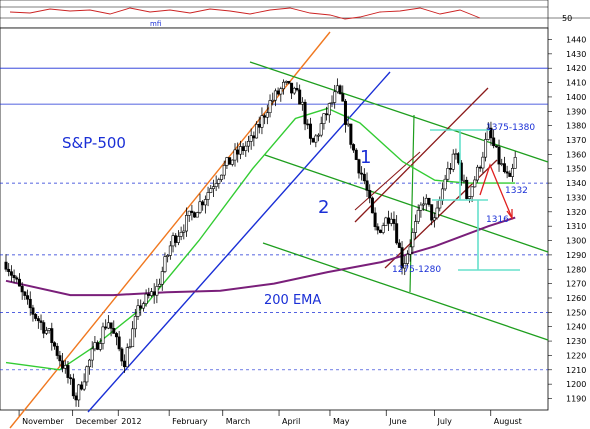 The width and height of the screenshot is (590, 429). Describe the element at coordinates (365, 157) in the screenshot. I see `wave-1-label: 1` at that location.